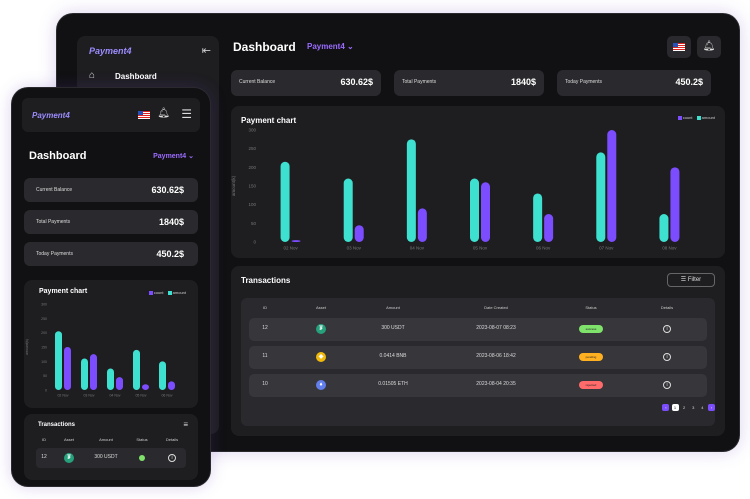  Describe the element at coordinates (702, 407) in the screenshot. I see `page-button: 4` at that location.